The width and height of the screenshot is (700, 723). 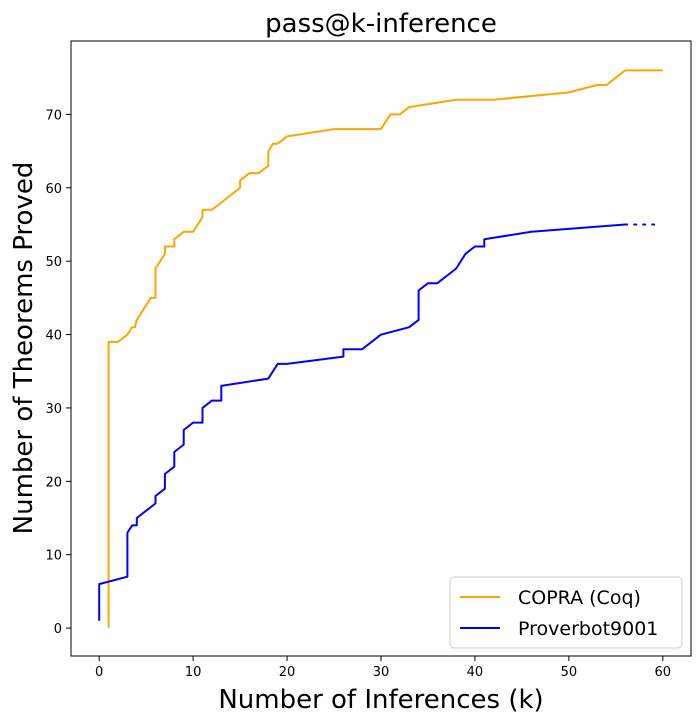 What do you see at coordinates (579, 598) in the screenshot?
I see `legend-label-copra: COPRA (Coq)` at bounding box center [579, 598].